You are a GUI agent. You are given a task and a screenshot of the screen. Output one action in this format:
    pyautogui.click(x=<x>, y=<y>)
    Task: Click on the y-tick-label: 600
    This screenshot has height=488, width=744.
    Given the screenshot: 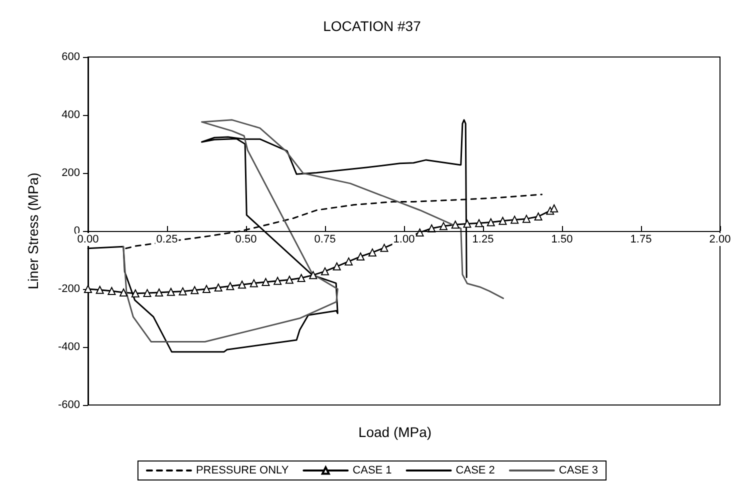 What is the action you would take?
    pyautogui.click(x=71, y=57)
    